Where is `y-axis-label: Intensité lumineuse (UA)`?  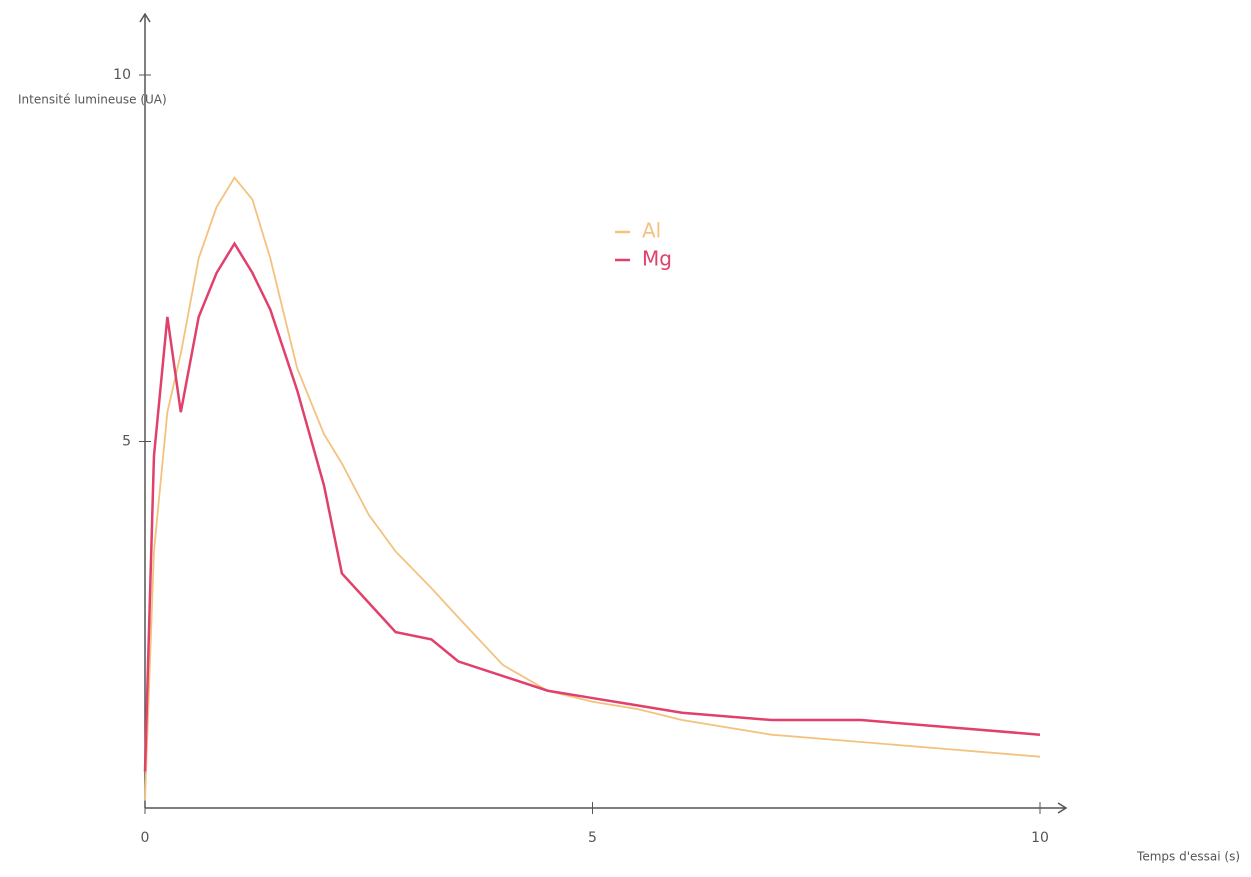 y-axis-label: Intensité lumineuse (UA) is located at coordinates (92, 100).